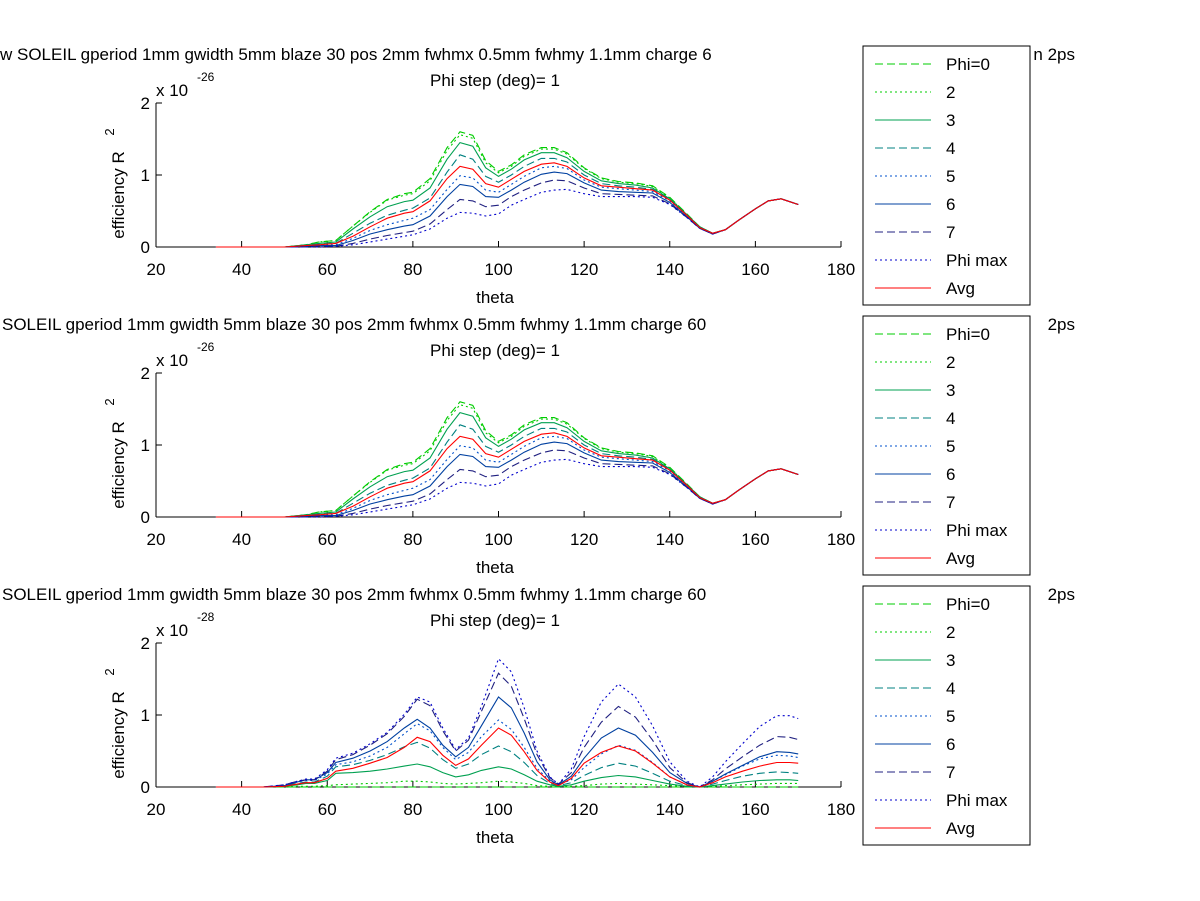 The image size is (1200, 901). Describe the element at coordinates (1054, 54) in the screenshot. I see `chart-title-tail: n 2ps` at that location.